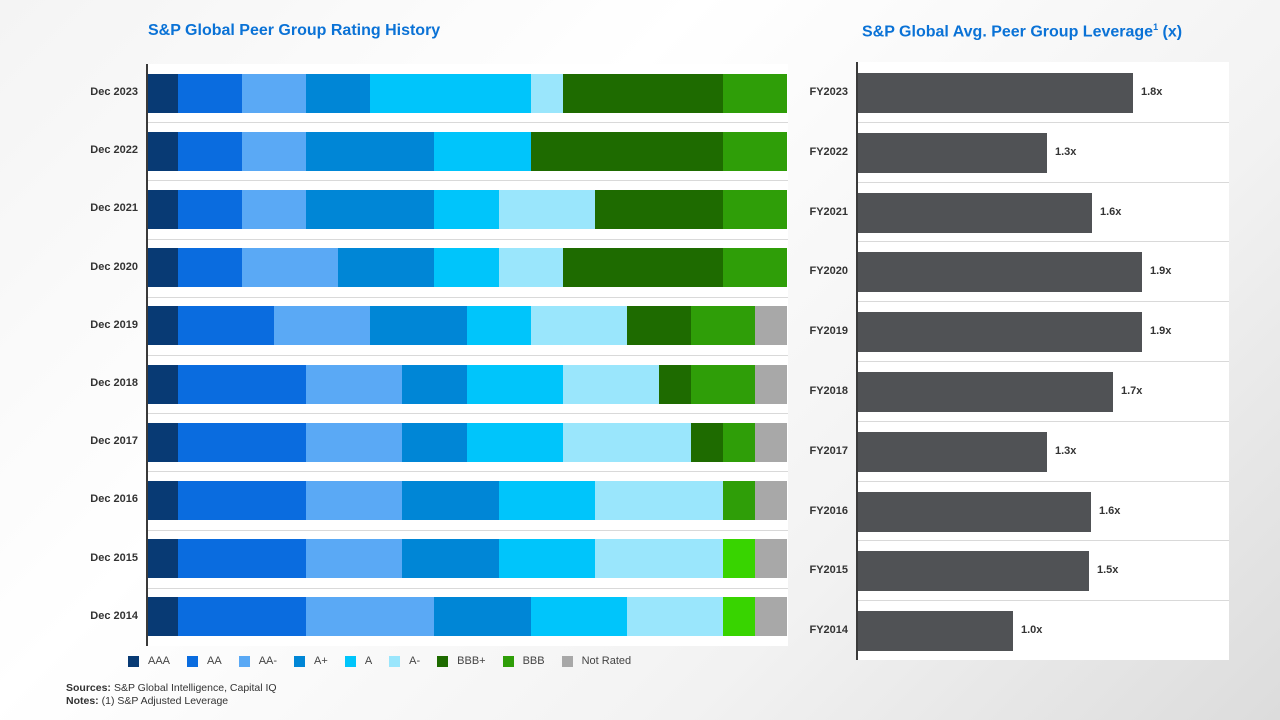 This screenshot has width=1280, height=720. What do you see at coordinates (828, 510) in the screenshot?
I see `category-label: FY2016` at bounding box center [828, 510].